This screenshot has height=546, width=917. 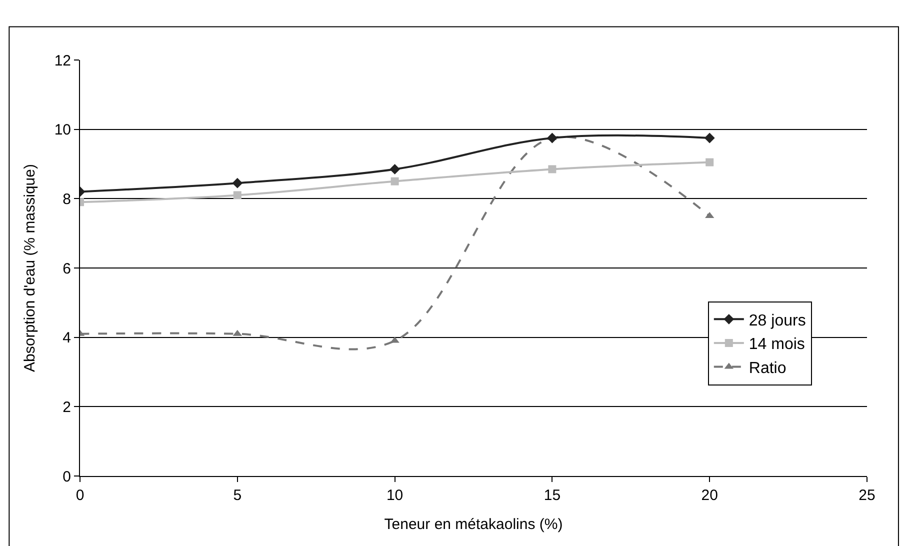 I want to click on x-axis-title: Teneur en métakaolins (%), so click(x=473, y=524).